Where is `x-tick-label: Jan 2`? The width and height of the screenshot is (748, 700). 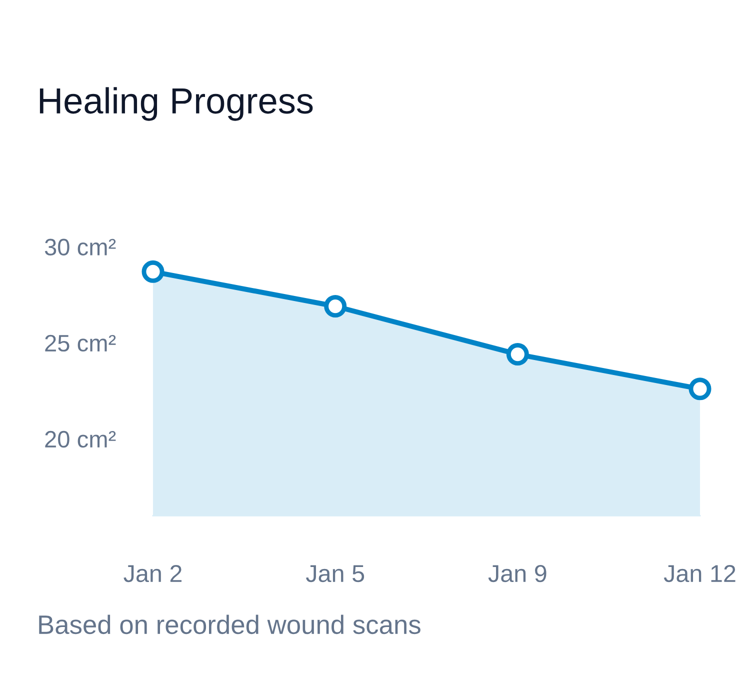
x-tick-label: Jan 2 is located at coordinates (153, 573).